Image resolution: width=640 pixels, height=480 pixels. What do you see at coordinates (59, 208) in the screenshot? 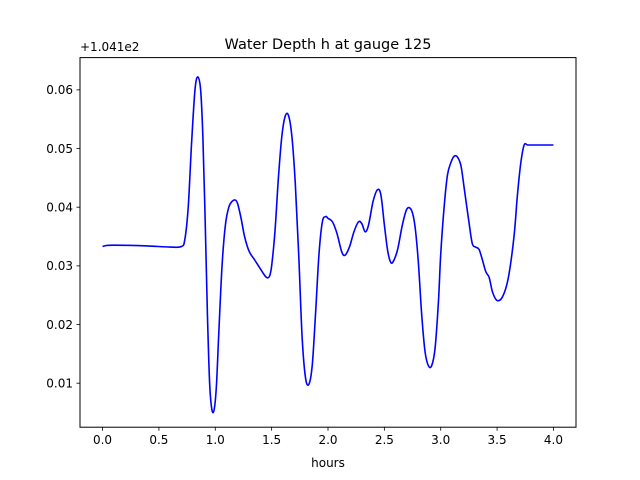
I see `y-tick-label: 0.04` at bounding box center [59, 208].